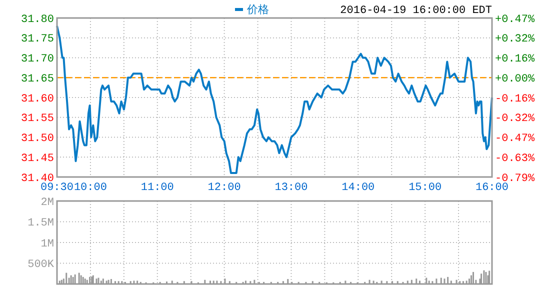 The image size is (545, 300). What do you see at coordinates (515, 40) in the screenshot?
I see `y2-tick-label: +0.32%` at bounding box center [515, 40].